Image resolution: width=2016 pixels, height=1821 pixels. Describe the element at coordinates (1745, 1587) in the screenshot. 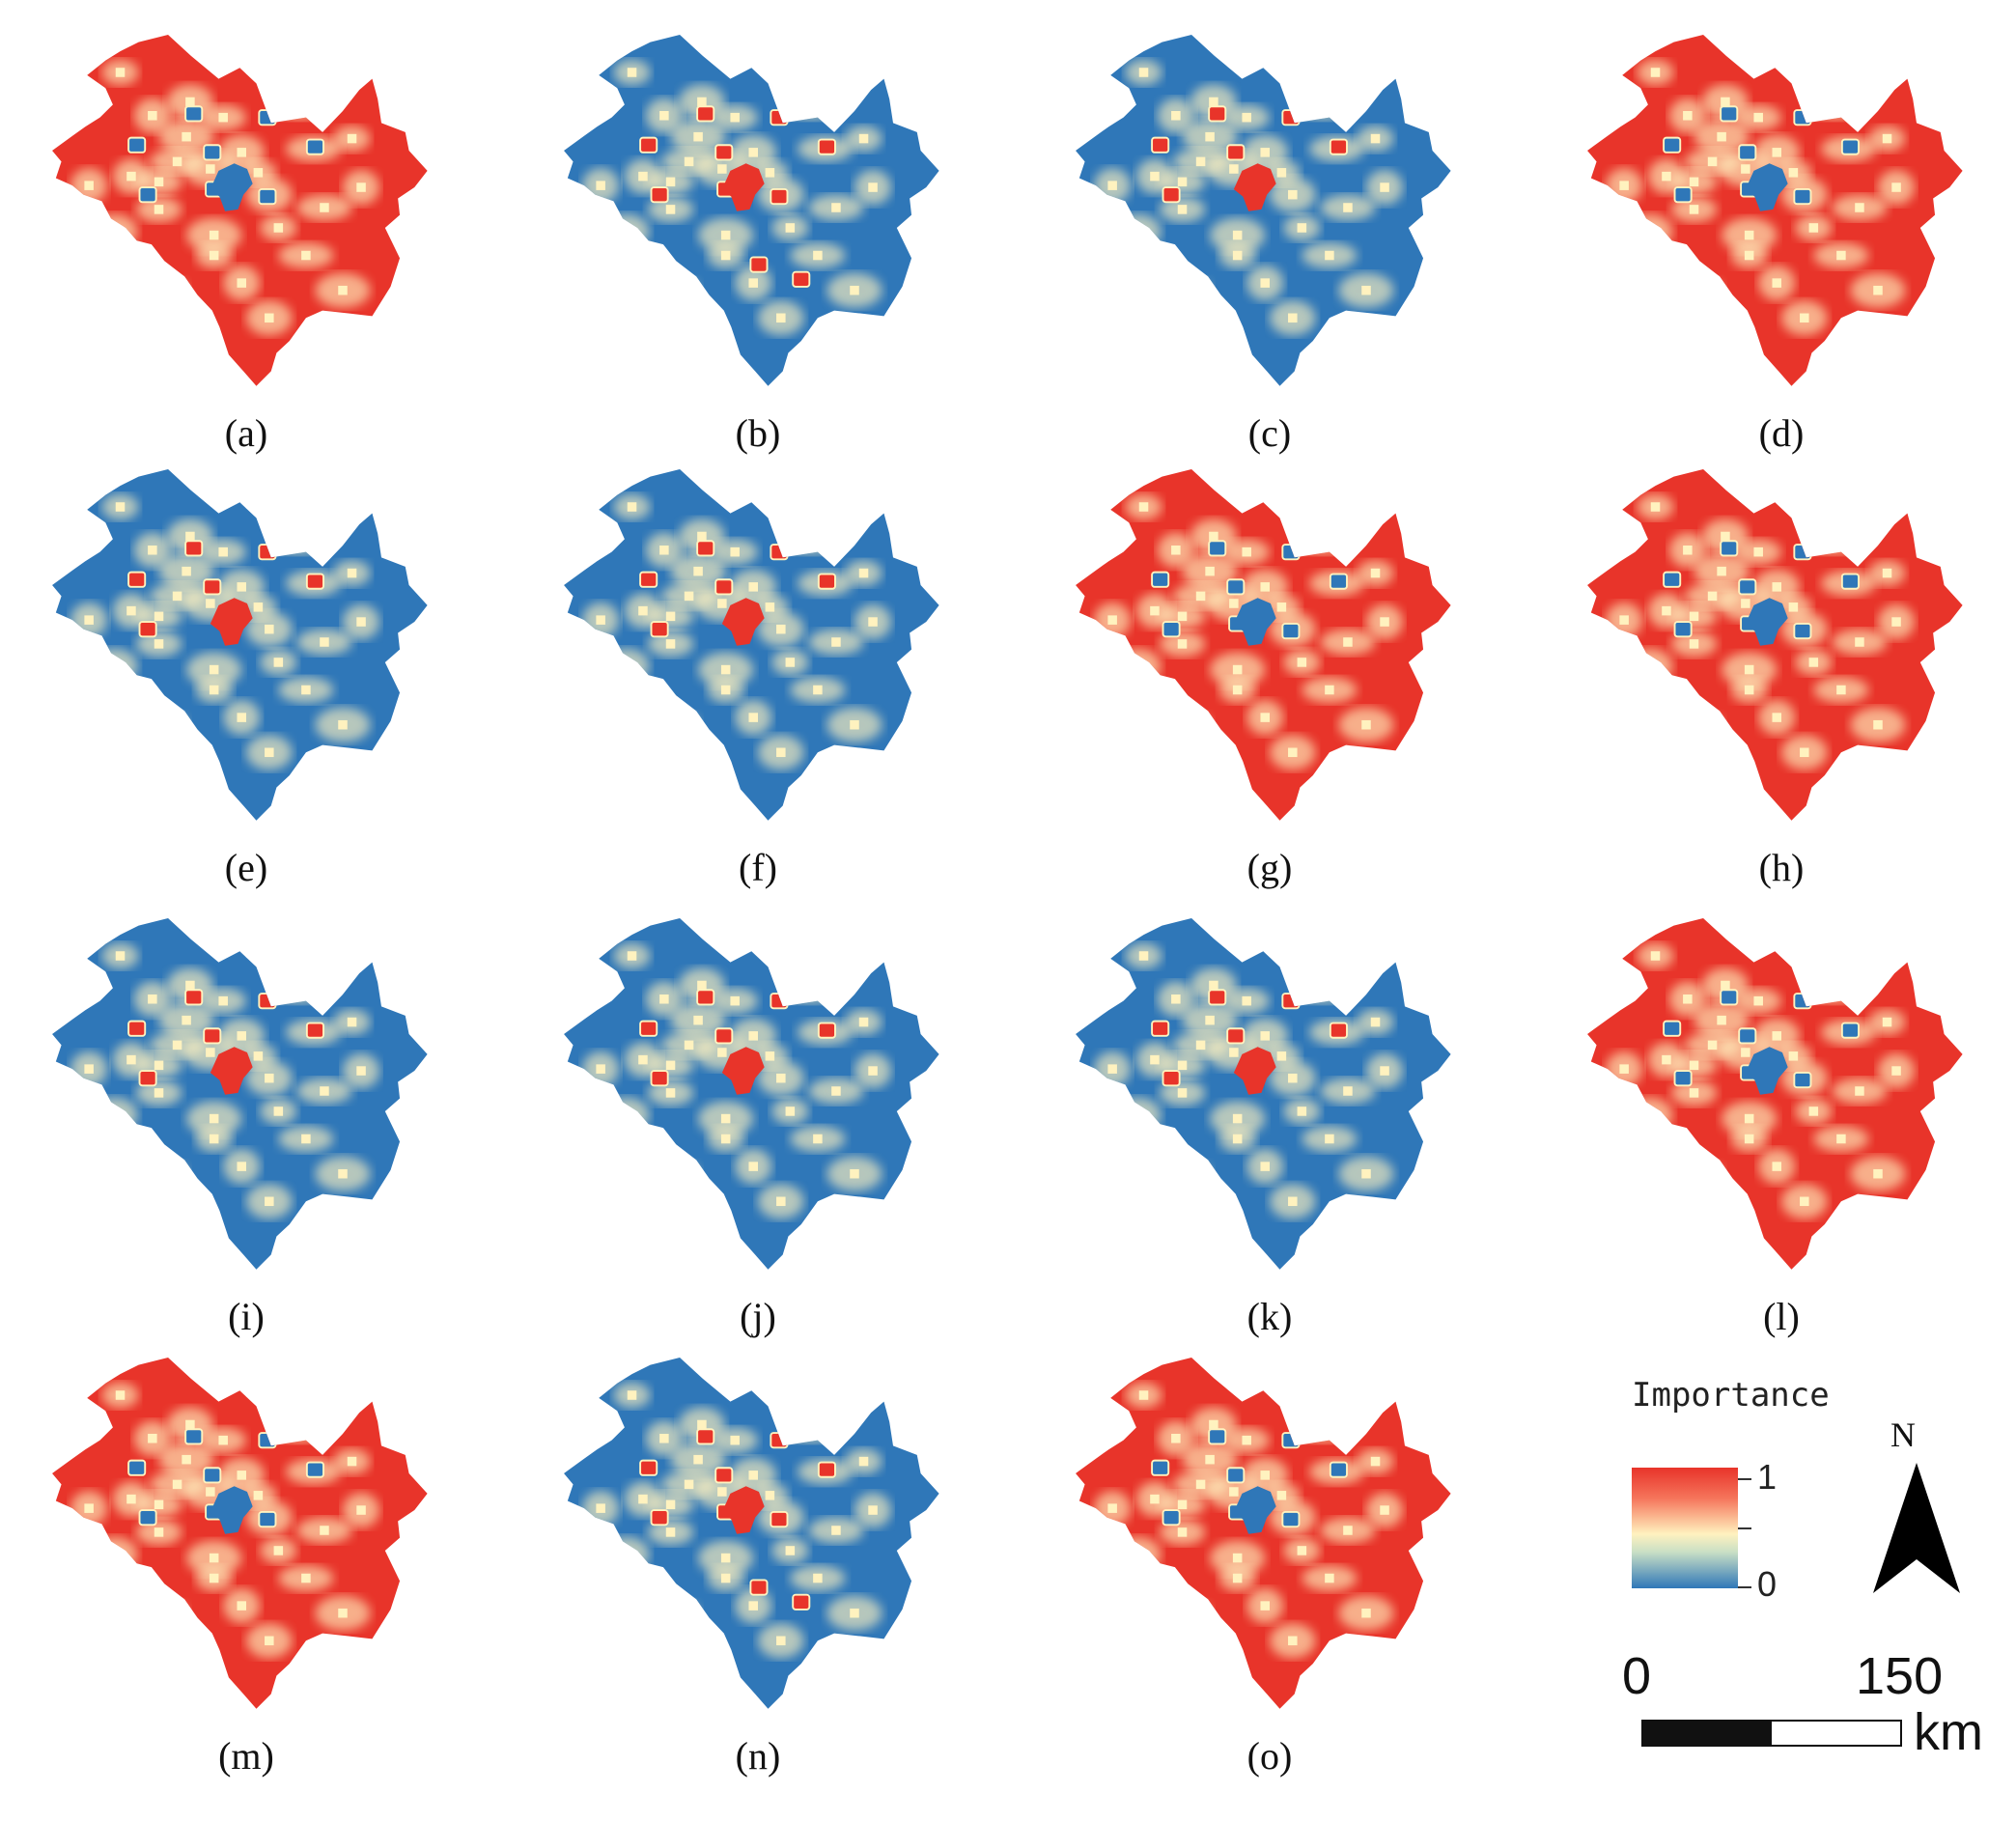

I see `legend-tick-min` at that location.